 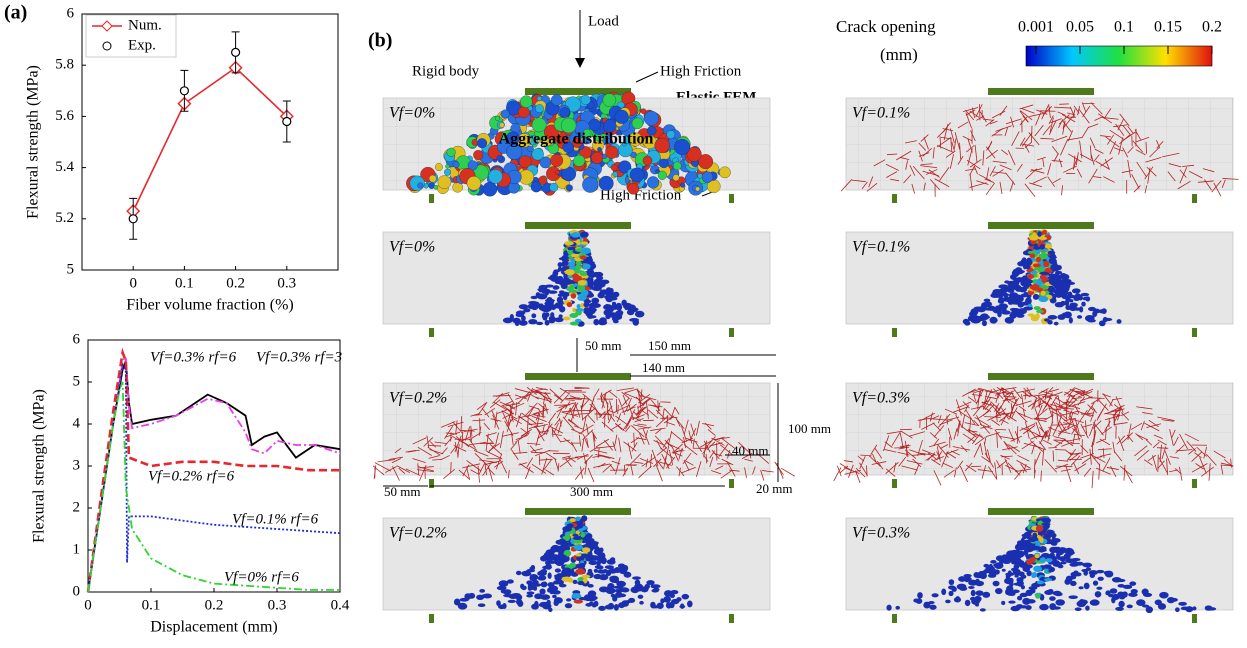 I want to click on x-tick-label: 0.2, so click(x=214, y=605).